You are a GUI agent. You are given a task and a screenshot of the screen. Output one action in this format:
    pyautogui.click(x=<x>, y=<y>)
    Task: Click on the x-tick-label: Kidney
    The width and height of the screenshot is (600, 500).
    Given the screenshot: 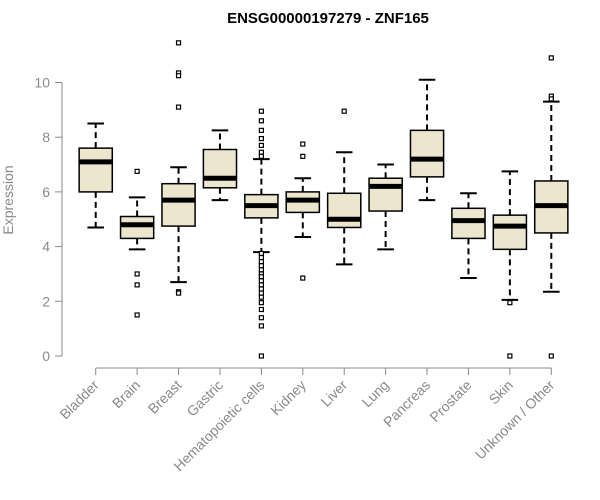 What is the action you would take?
    pyautogui.click(x=288, y=398)
    